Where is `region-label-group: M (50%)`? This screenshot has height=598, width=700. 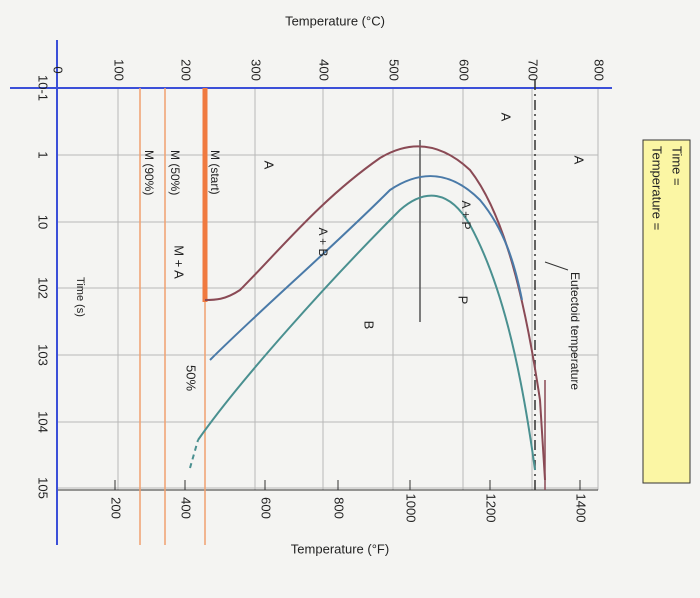
region-label-group: M (50%) is located at coordinates (175, 172).